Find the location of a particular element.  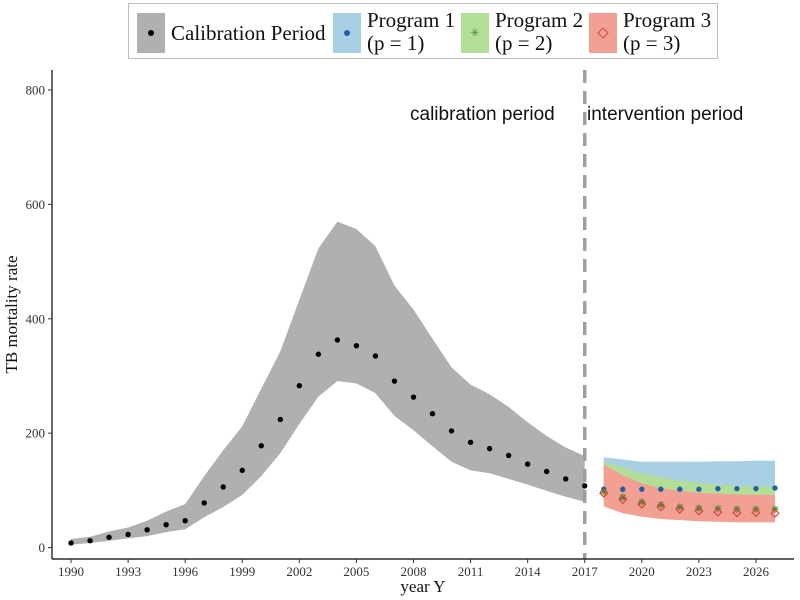

y-tick-label: 400 is located at coordinates (36, 318).